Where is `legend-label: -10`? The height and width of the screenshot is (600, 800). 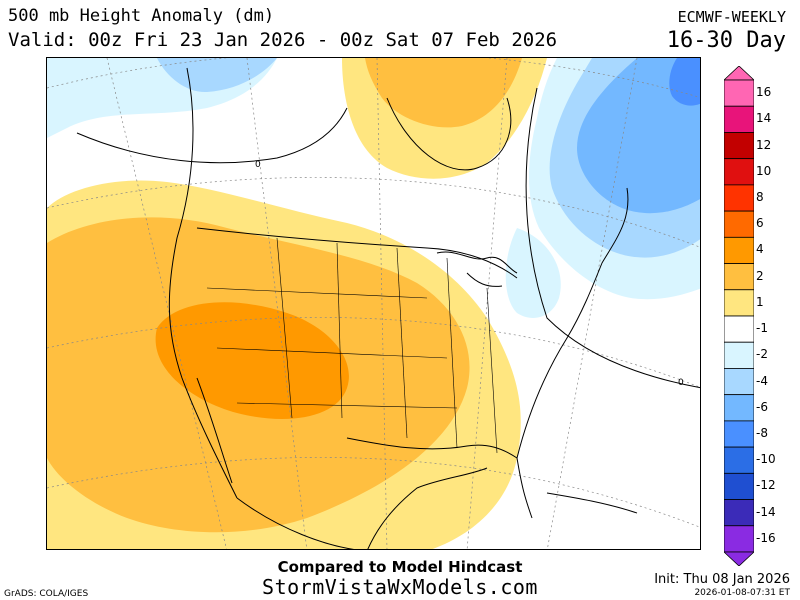
legend-label: -10 is located at coordinates (766, 459).